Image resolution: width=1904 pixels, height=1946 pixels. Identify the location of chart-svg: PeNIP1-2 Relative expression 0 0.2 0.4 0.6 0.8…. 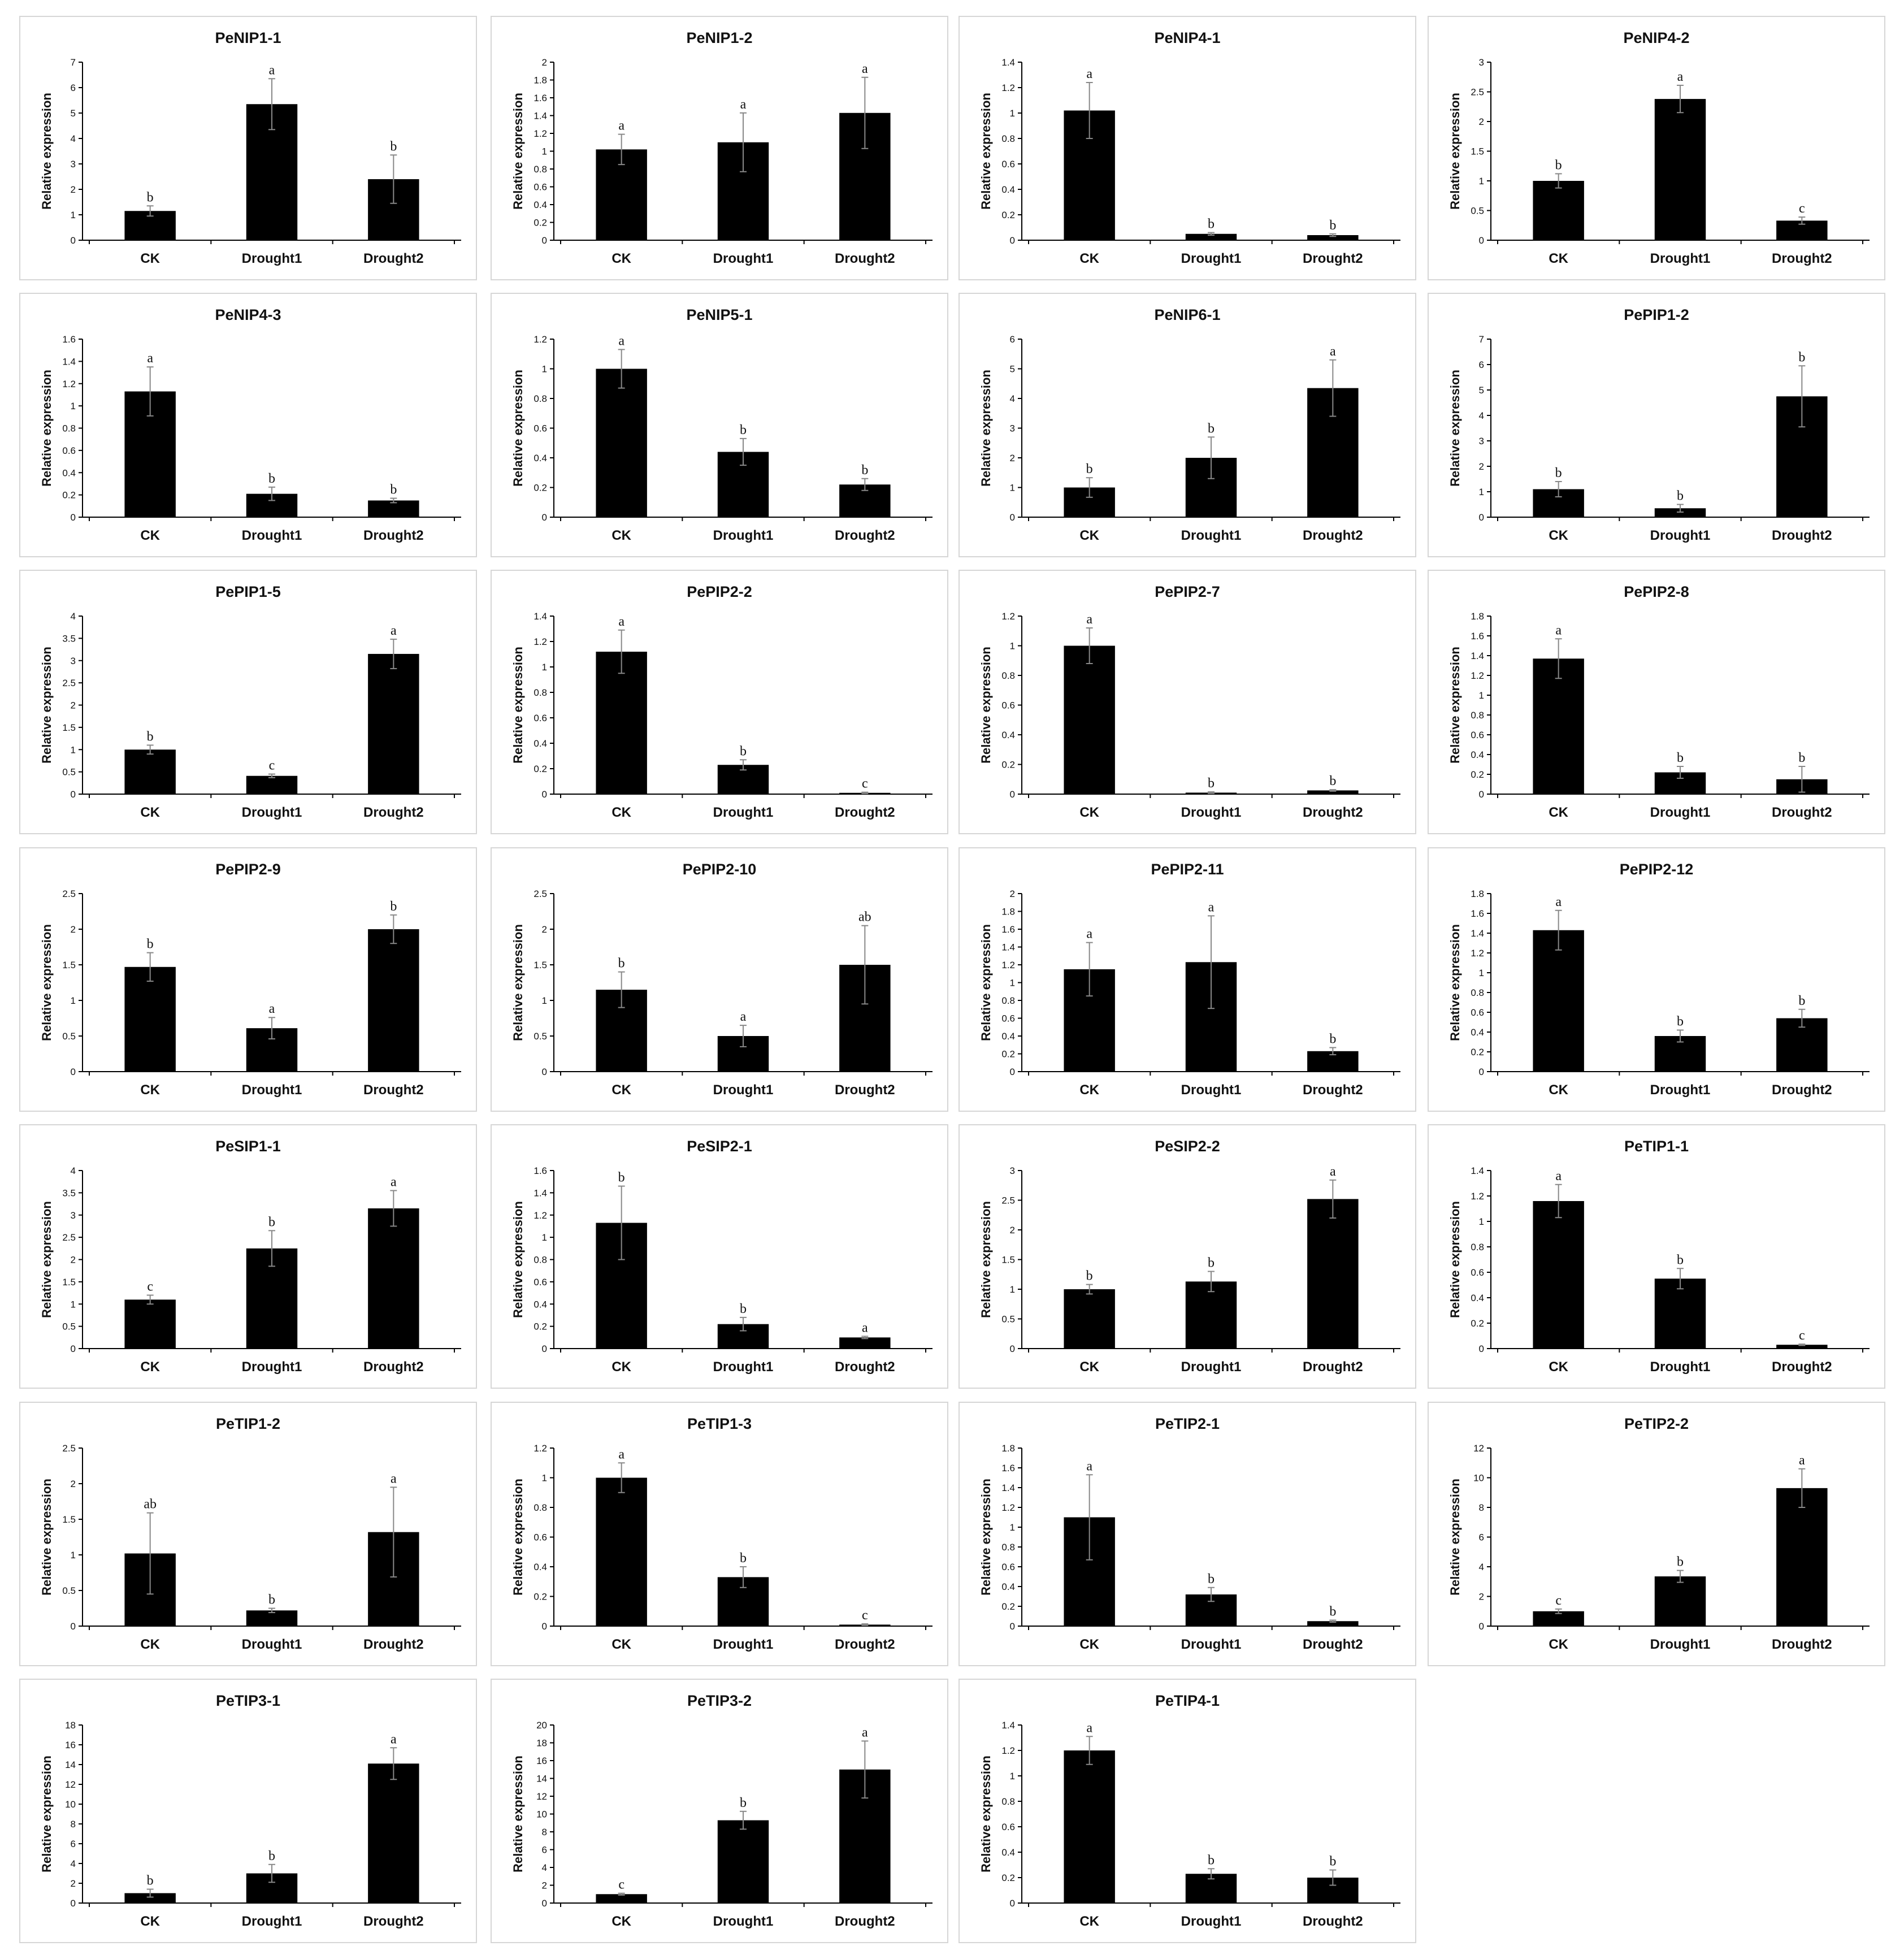
(722, 148).